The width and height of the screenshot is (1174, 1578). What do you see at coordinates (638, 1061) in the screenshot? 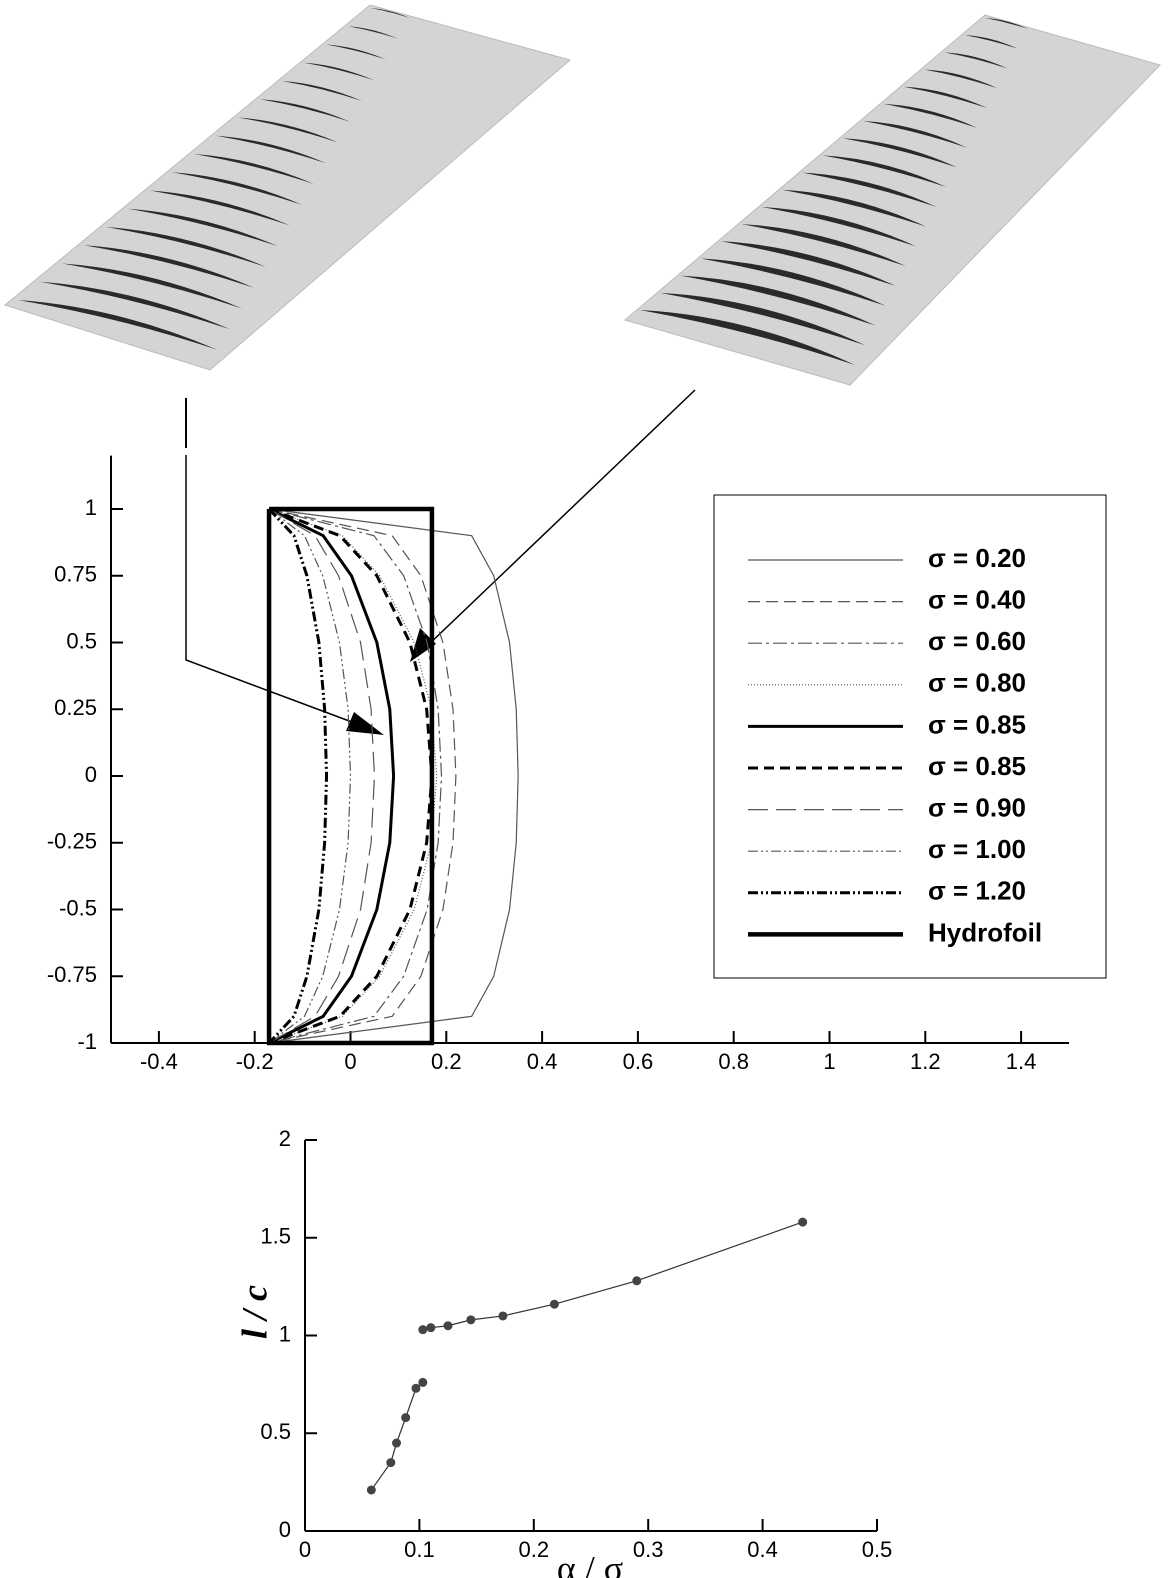
I see `x-tick-label: 0.6` at bounding box center [638, 1061].